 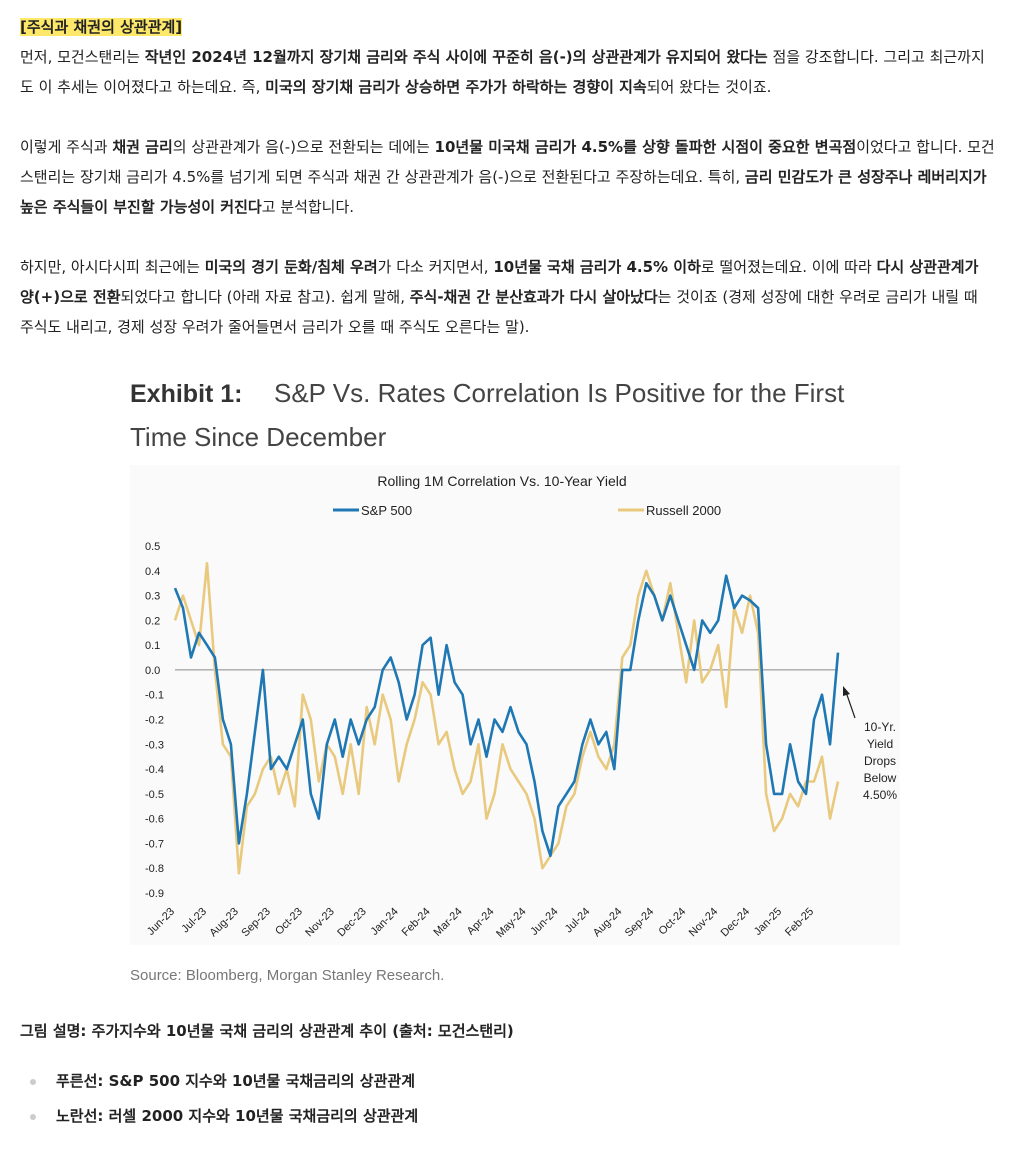 I want to click on annotation: 10-Yr., so click(x=880, y=727).